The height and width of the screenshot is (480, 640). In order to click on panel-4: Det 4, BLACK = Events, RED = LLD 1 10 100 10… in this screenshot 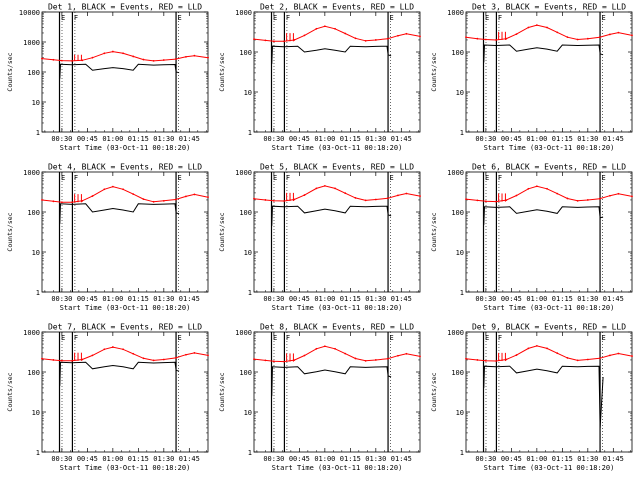, I will do `click(107, 237)`.